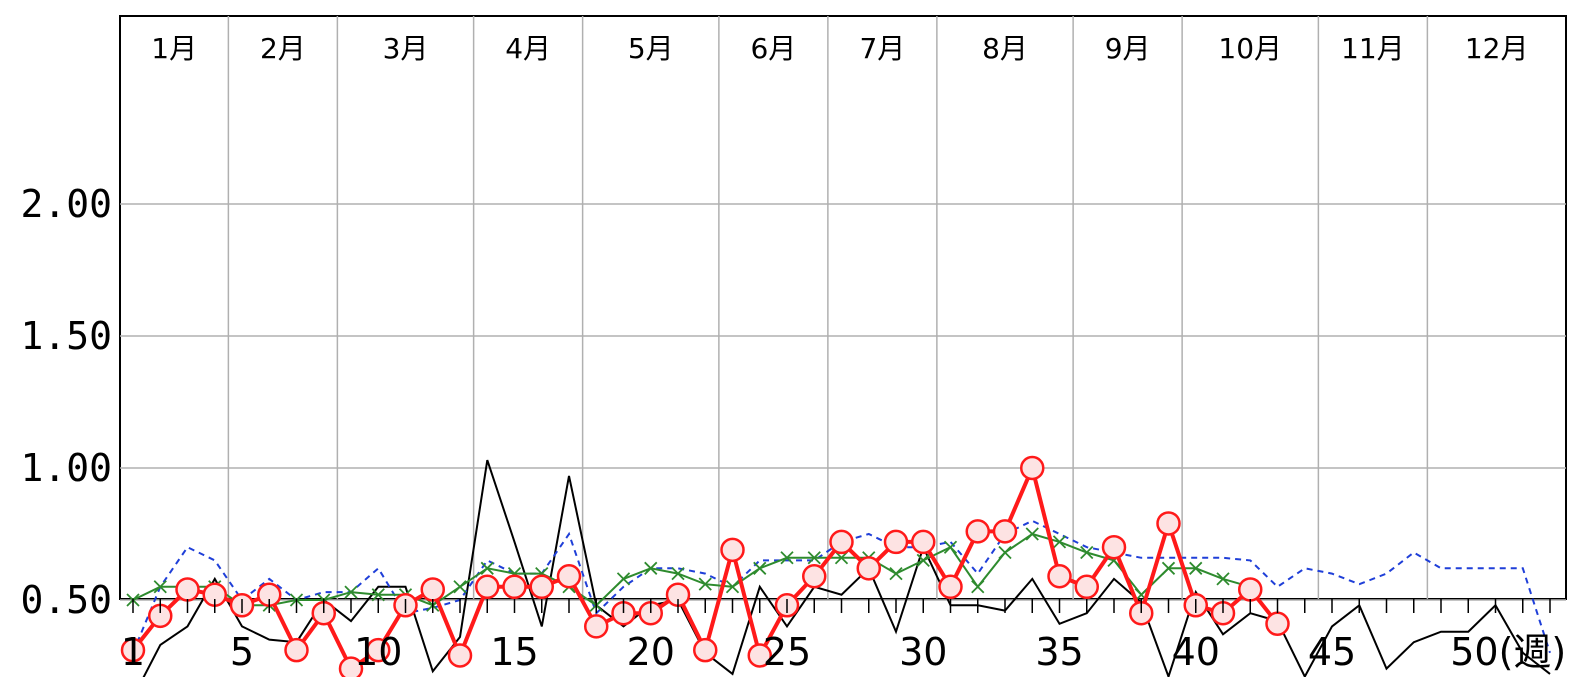 This screenshot has height=677, width=1595. I want to click on x-tick-label: 10, so click(378, 652).